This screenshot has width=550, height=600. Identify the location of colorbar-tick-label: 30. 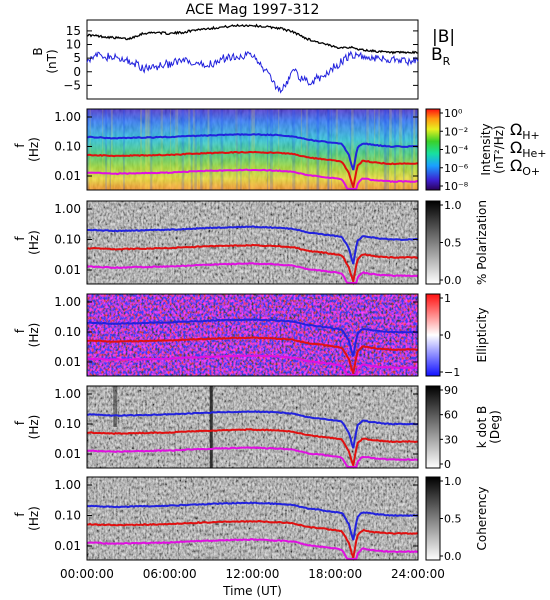
(451, 439).